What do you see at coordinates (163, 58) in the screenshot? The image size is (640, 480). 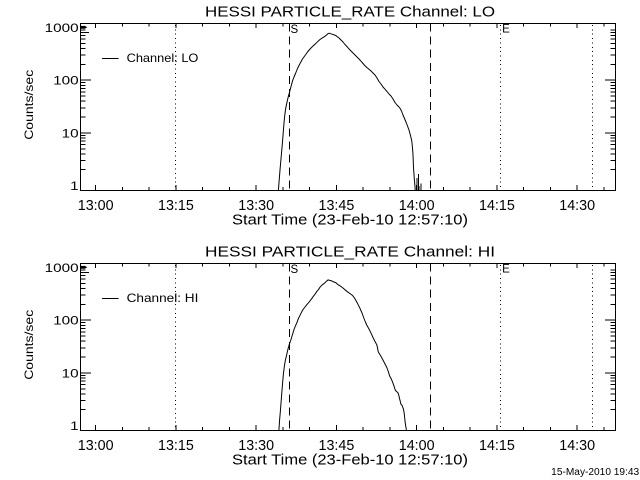 I see `svg-text: Channel: LO` at bounding box center [163, 58].